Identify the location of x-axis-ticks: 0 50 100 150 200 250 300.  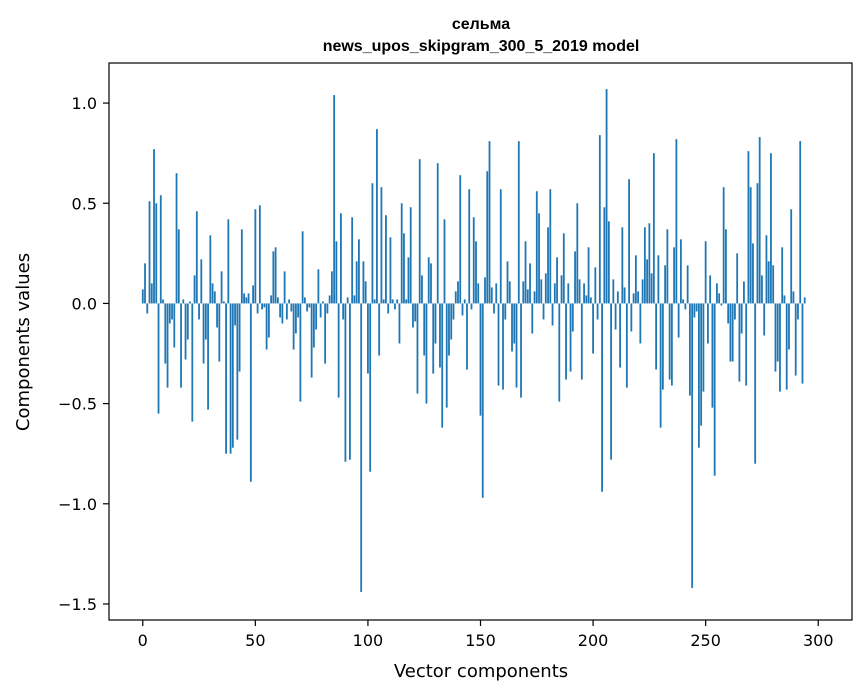
(486, 635).